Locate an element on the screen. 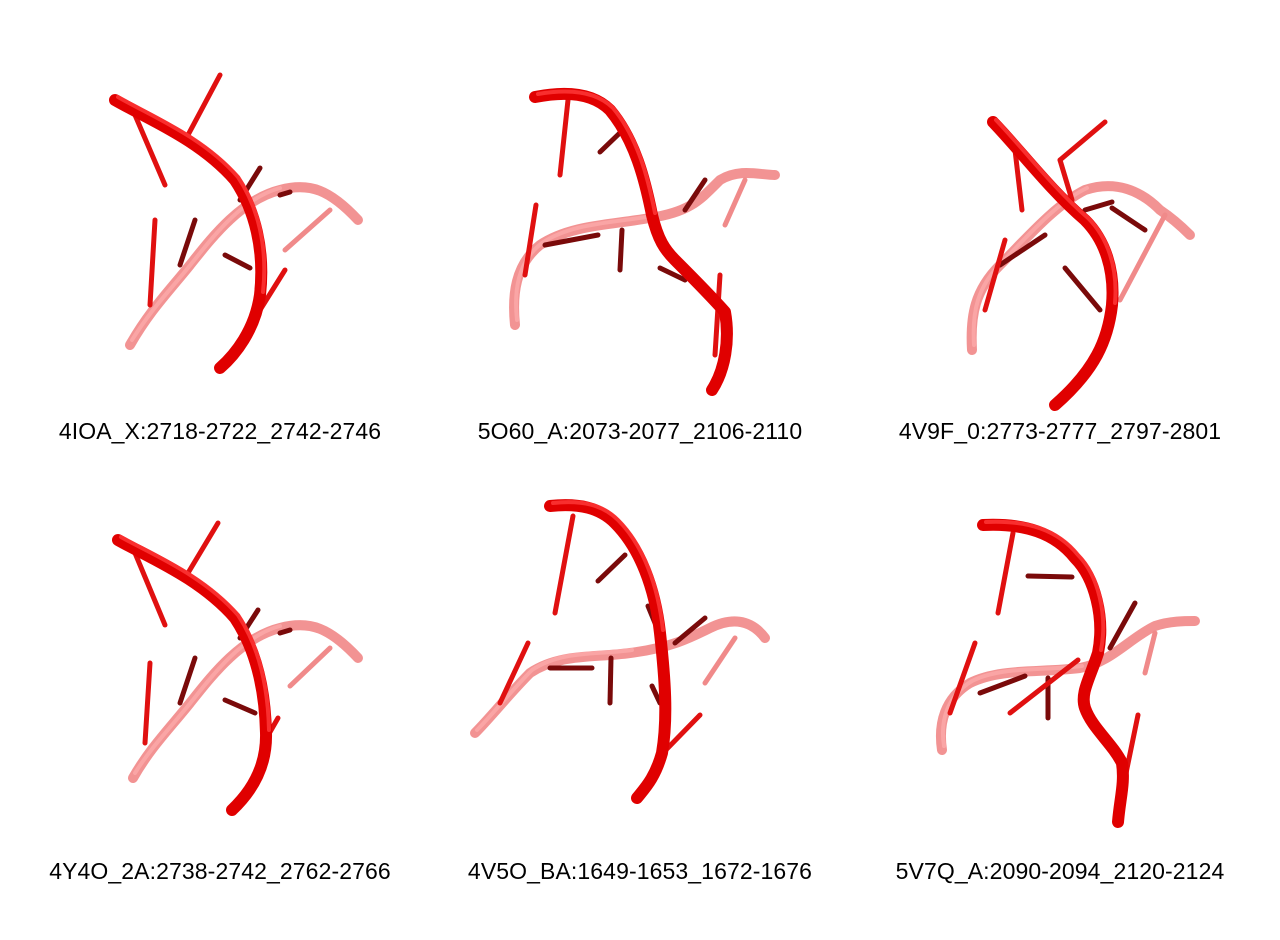  panel-caption: 5V7Q_A:2090-2094_2120-2124 is located at coordinates (1060, 871).